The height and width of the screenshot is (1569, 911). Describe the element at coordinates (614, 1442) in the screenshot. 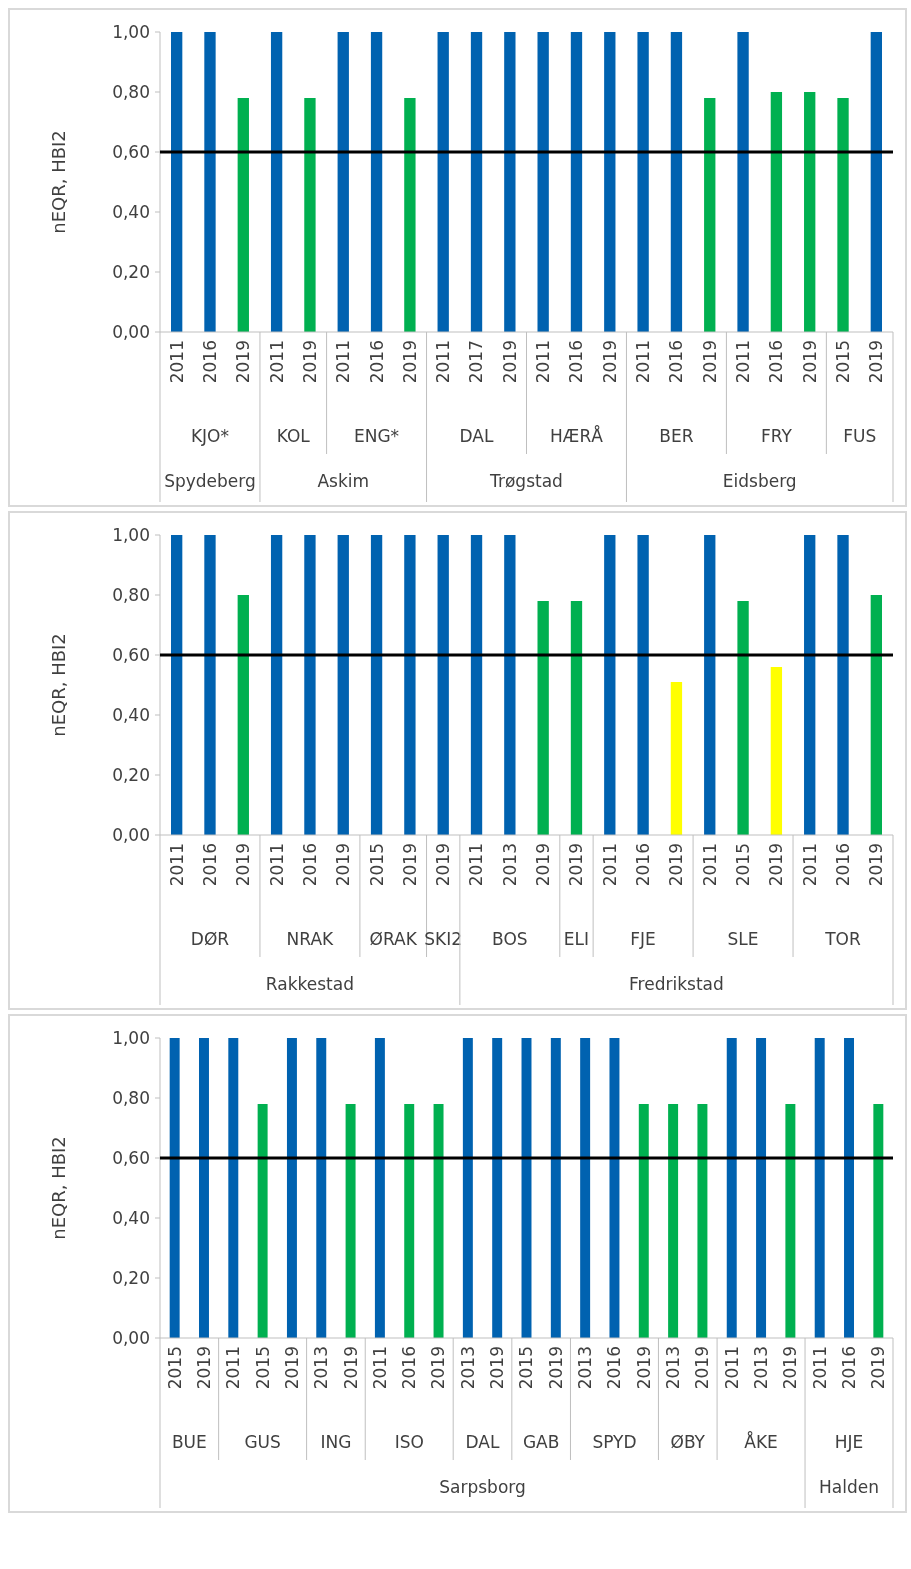

I see `text: SPYD` at that location.